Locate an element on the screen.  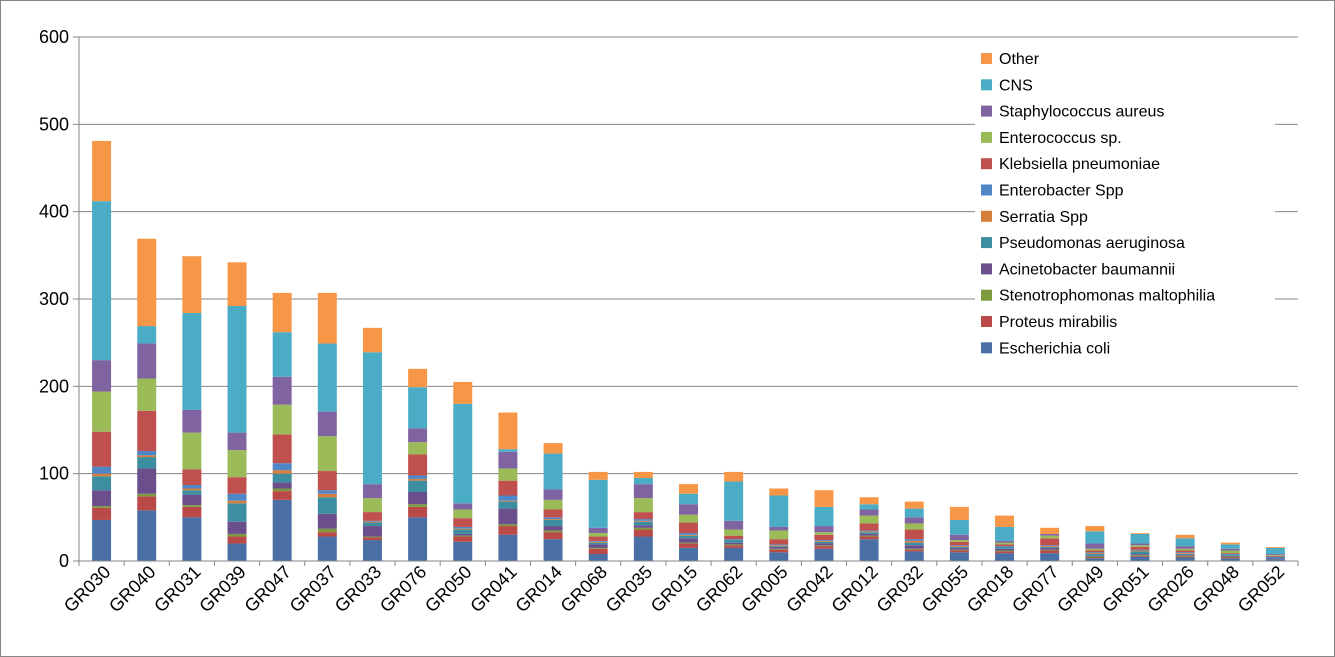
x-tick-label: GR033 is located at coordinates (358, 589).